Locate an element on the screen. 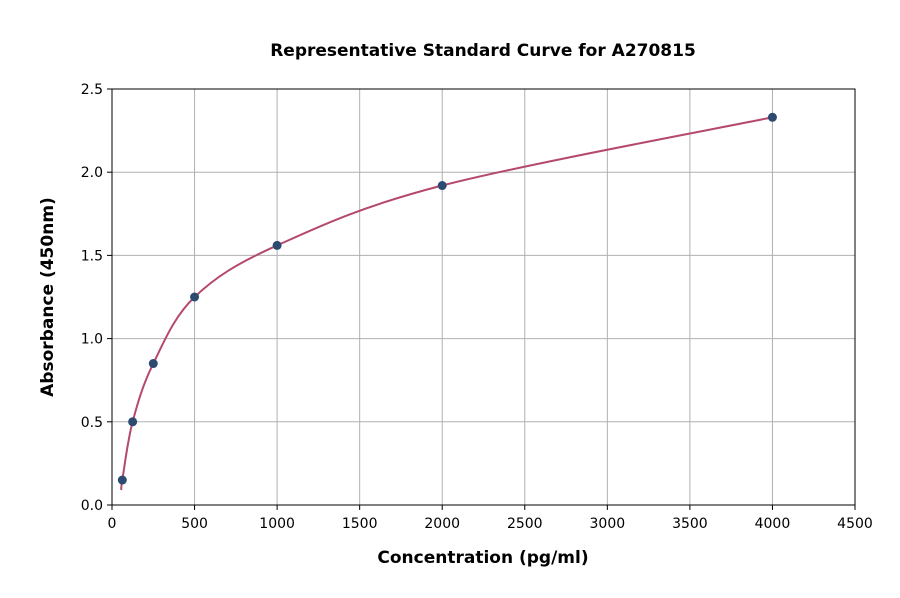 This screenshot has height=598, width=900. x-tick-label: 0 is located at coordinates (112, 524).